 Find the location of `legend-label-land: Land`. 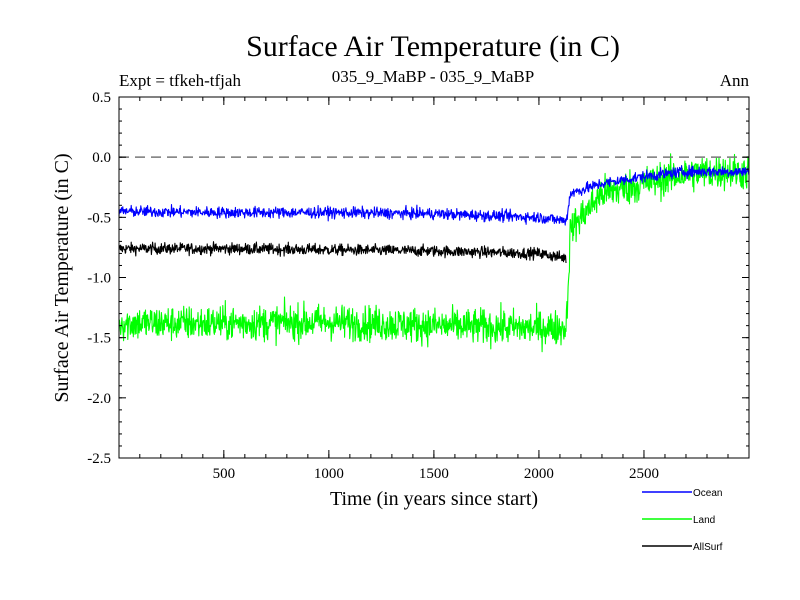

legend-label-land: Land is located at coordinates (704, 520).